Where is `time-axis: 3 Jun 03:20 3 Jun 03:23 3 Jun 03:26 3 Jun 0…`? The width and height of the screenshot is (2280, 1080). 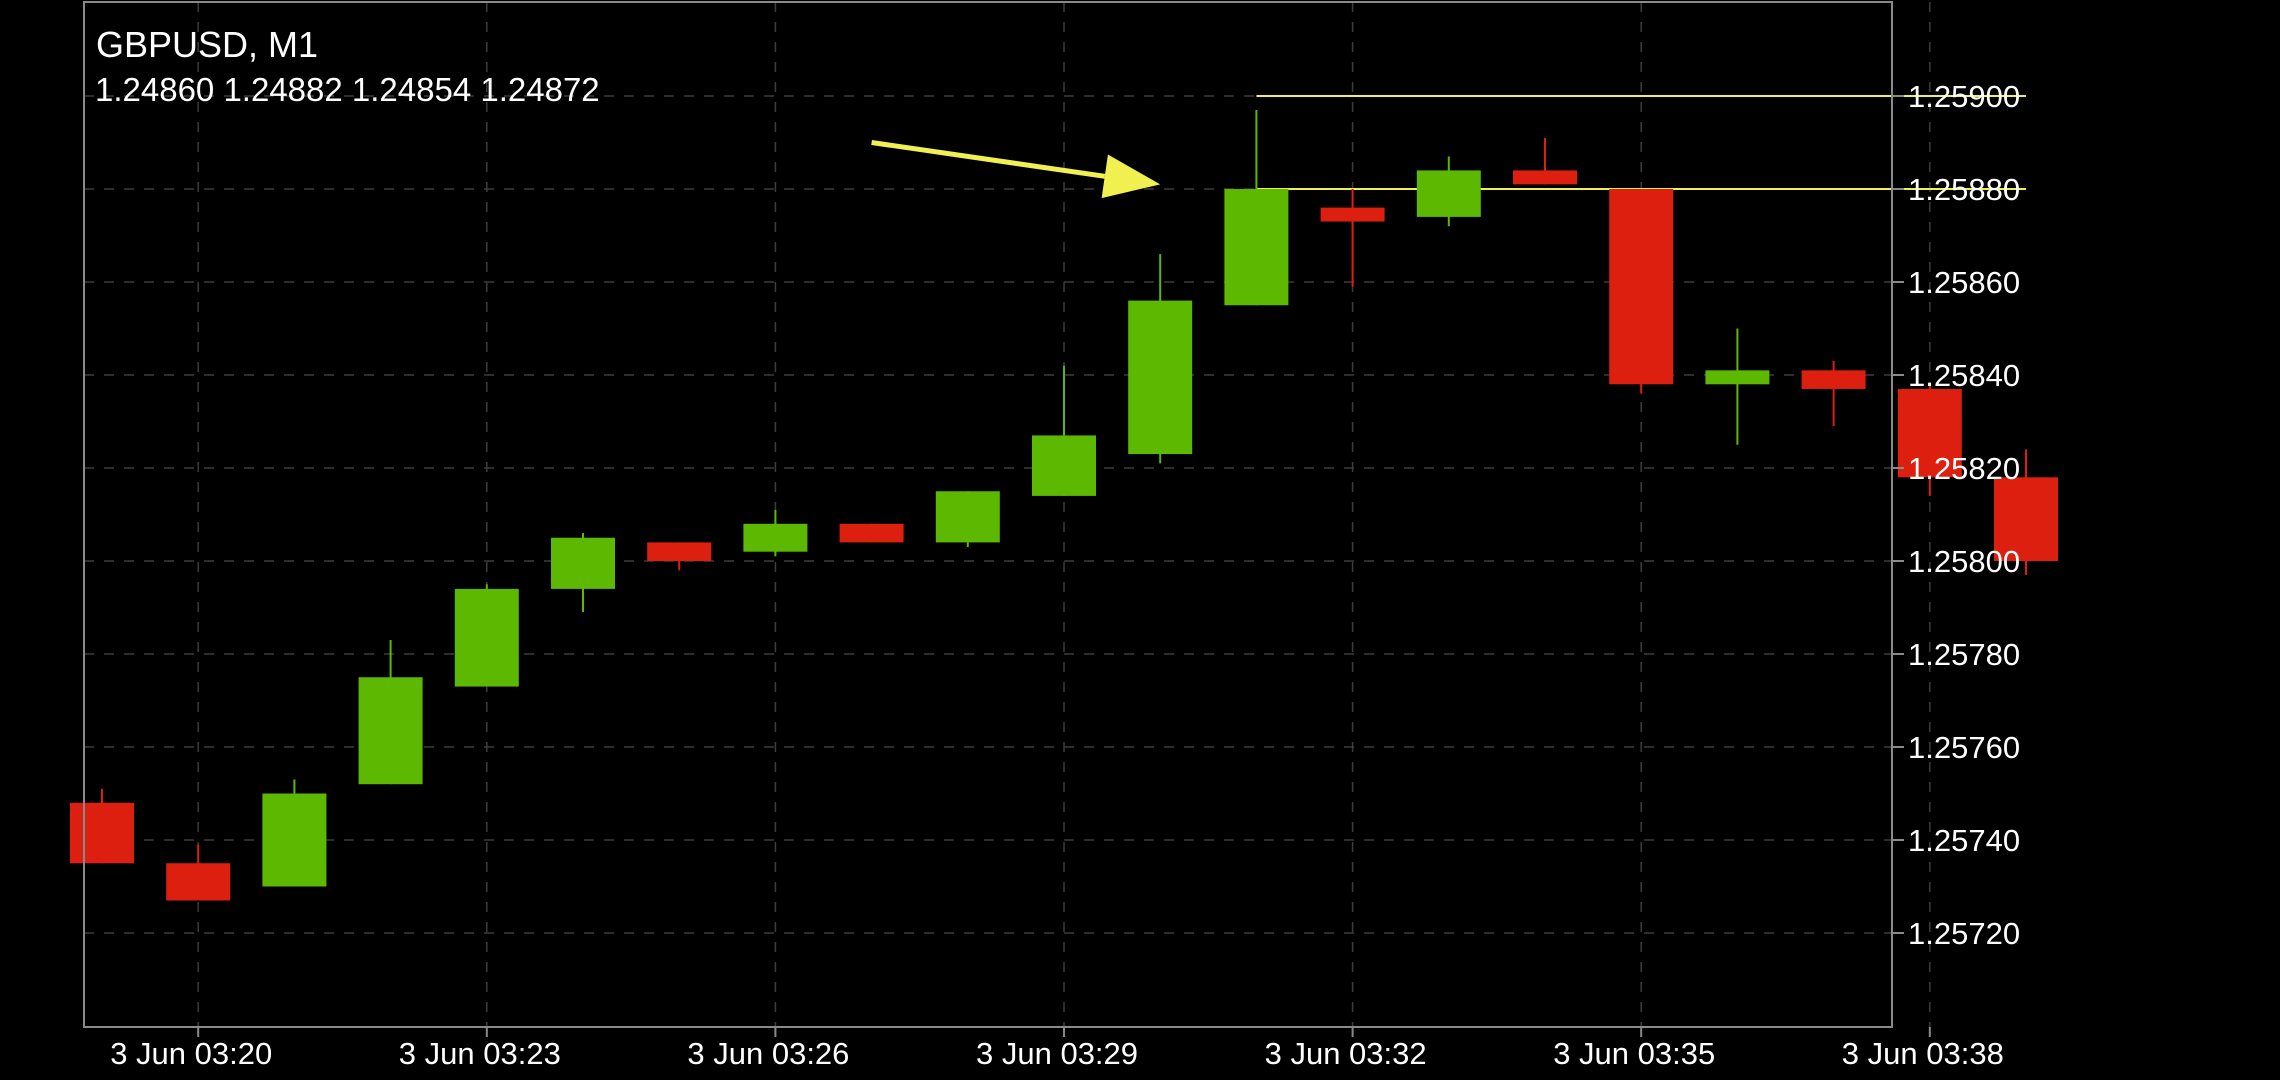 time-axis: 3 Jun 03:20 3 Jun 03:23 3 Jun 03:26 3 Jun 0… is located at coordinates (1057, 1049).